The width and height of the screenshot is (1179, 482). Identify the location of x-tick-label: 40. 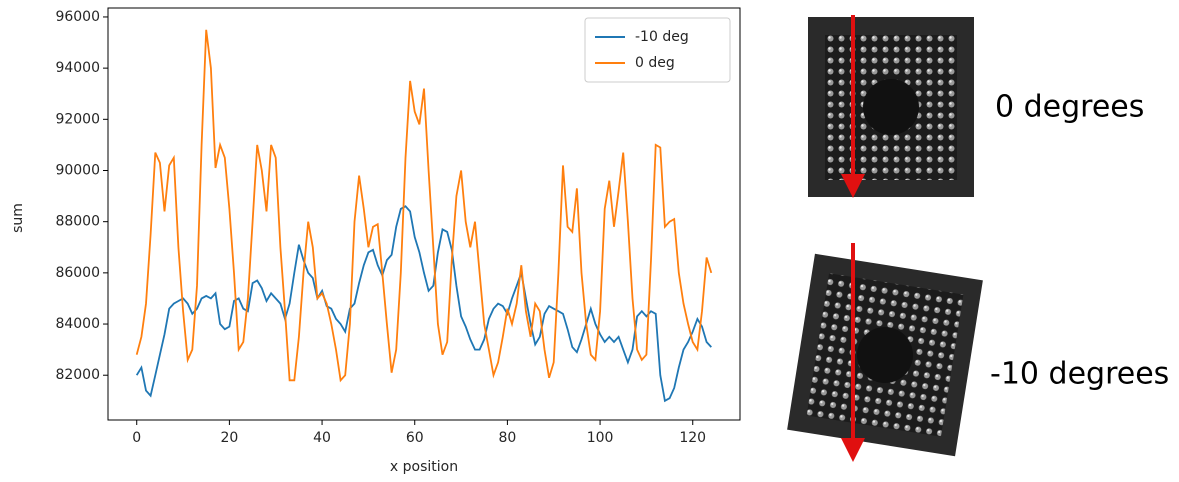
(322, 438).